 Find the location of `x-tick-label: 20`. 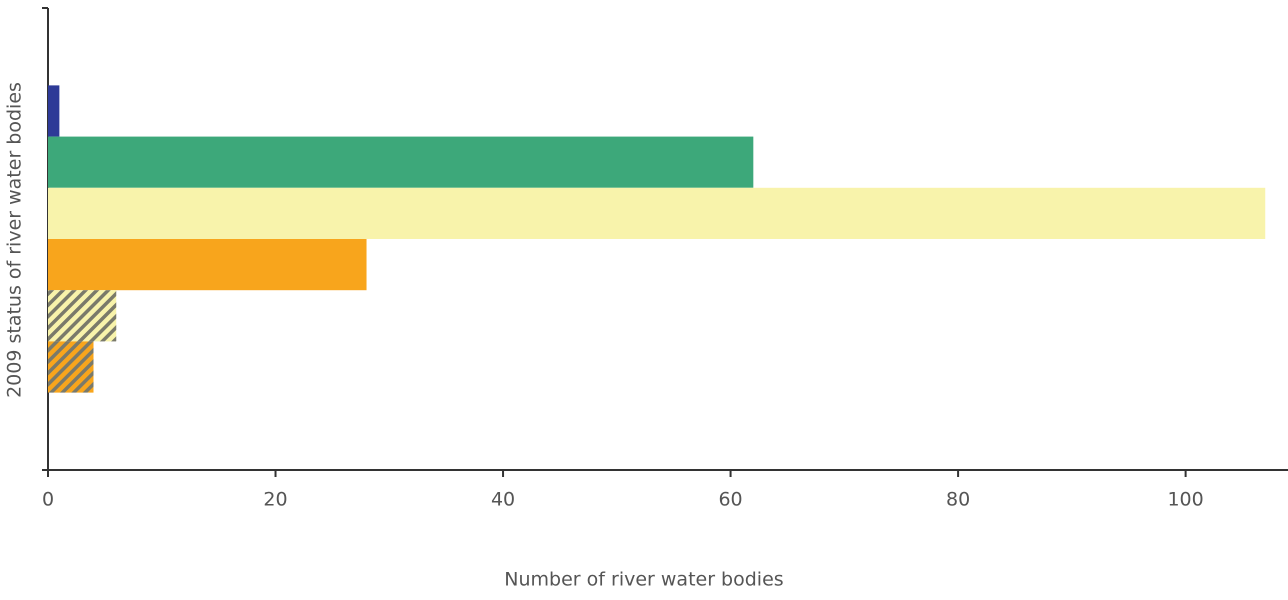

x-tick-label: 20 is located at coordinates (275, 500).